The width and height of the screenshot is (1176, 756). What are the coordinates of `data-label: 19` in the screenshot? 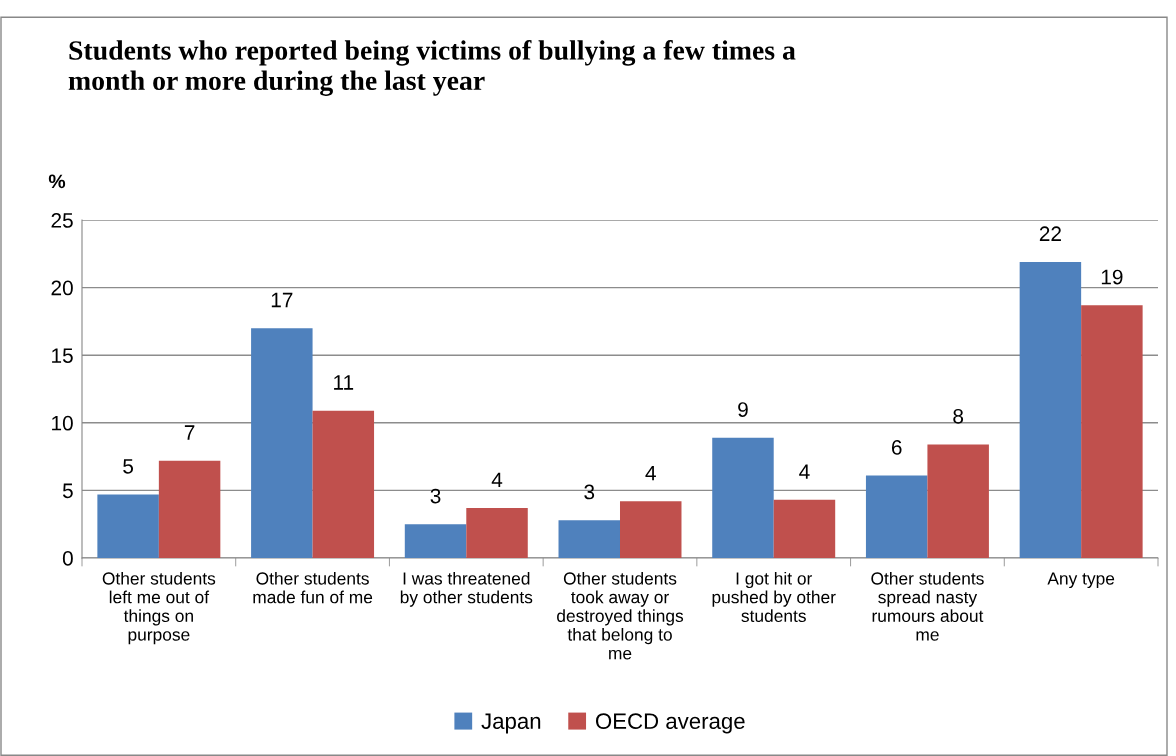 It's located at (1112, 277).